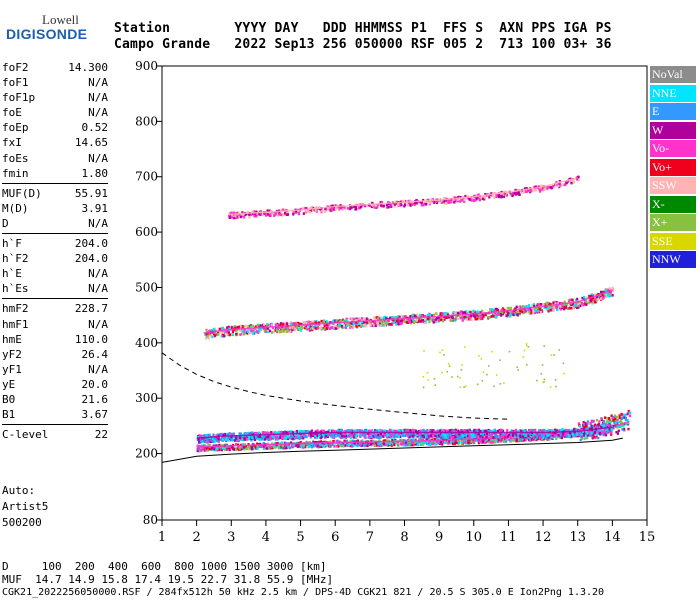 The width and height of the screenshot is (700, 600). I want to click on param-name: hmF1, so click(15, 324).